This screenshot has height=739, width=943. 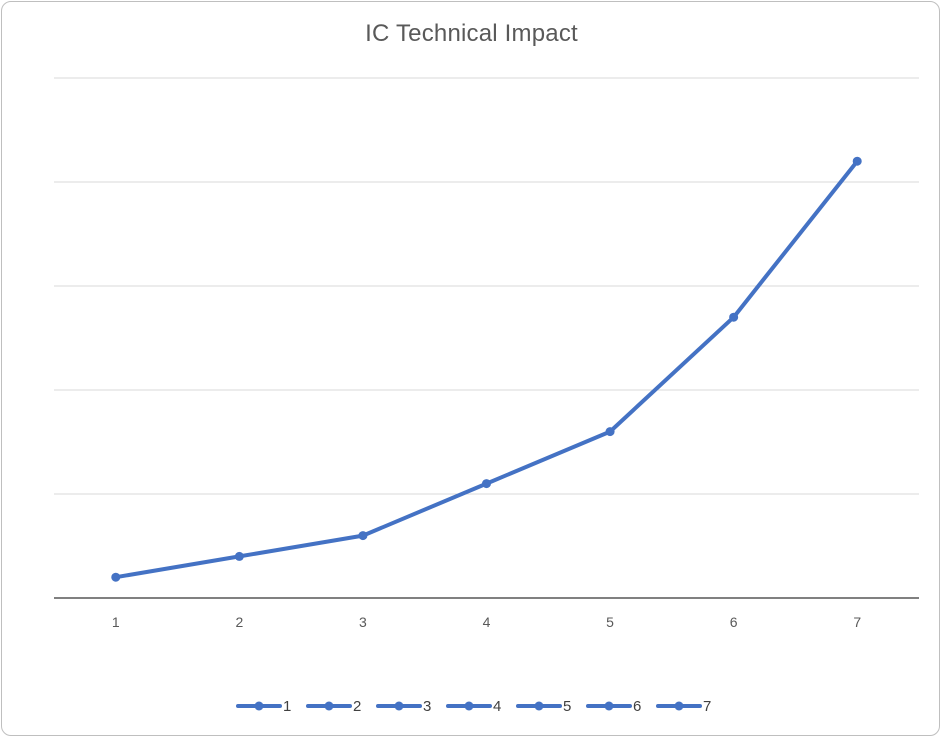 I want to click on x-tick-label: 1, so click(x=116, y=622).